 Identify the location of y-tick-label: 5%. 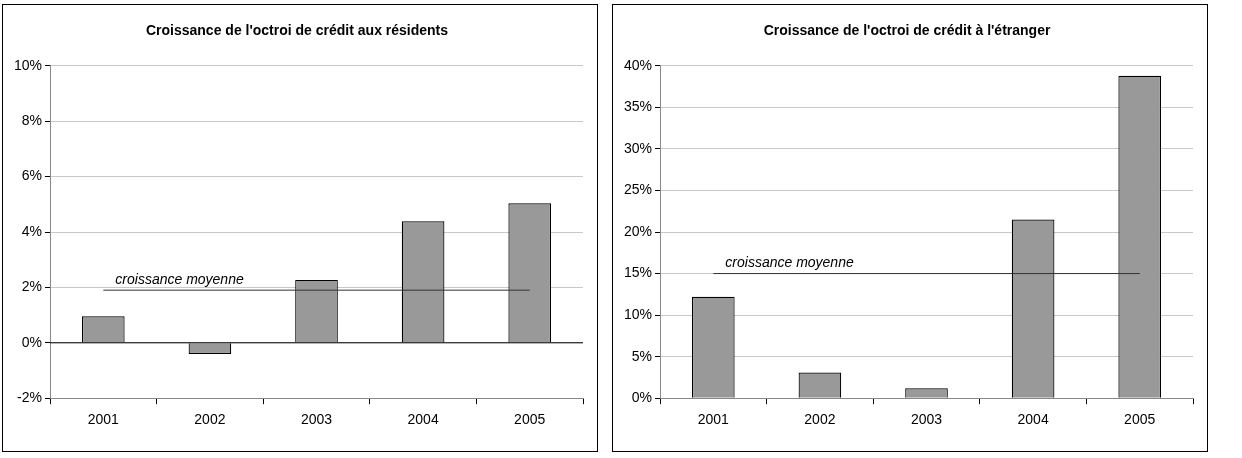
(642, 355).